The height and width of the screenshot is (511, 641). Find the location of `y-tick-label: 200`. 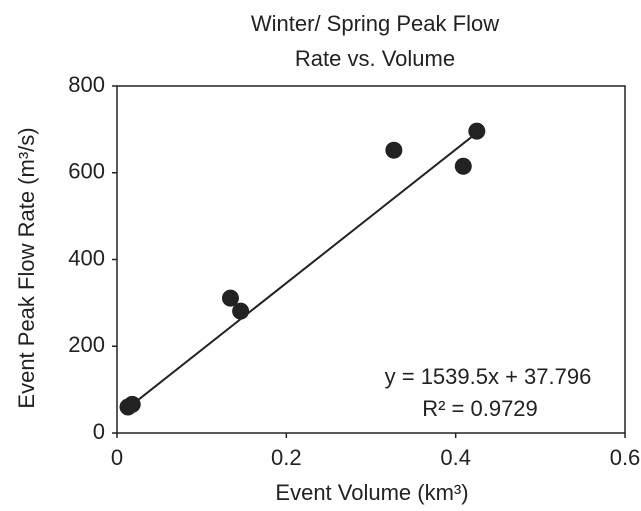

y-tick-label: 200 is located at coordinates (86, 344).